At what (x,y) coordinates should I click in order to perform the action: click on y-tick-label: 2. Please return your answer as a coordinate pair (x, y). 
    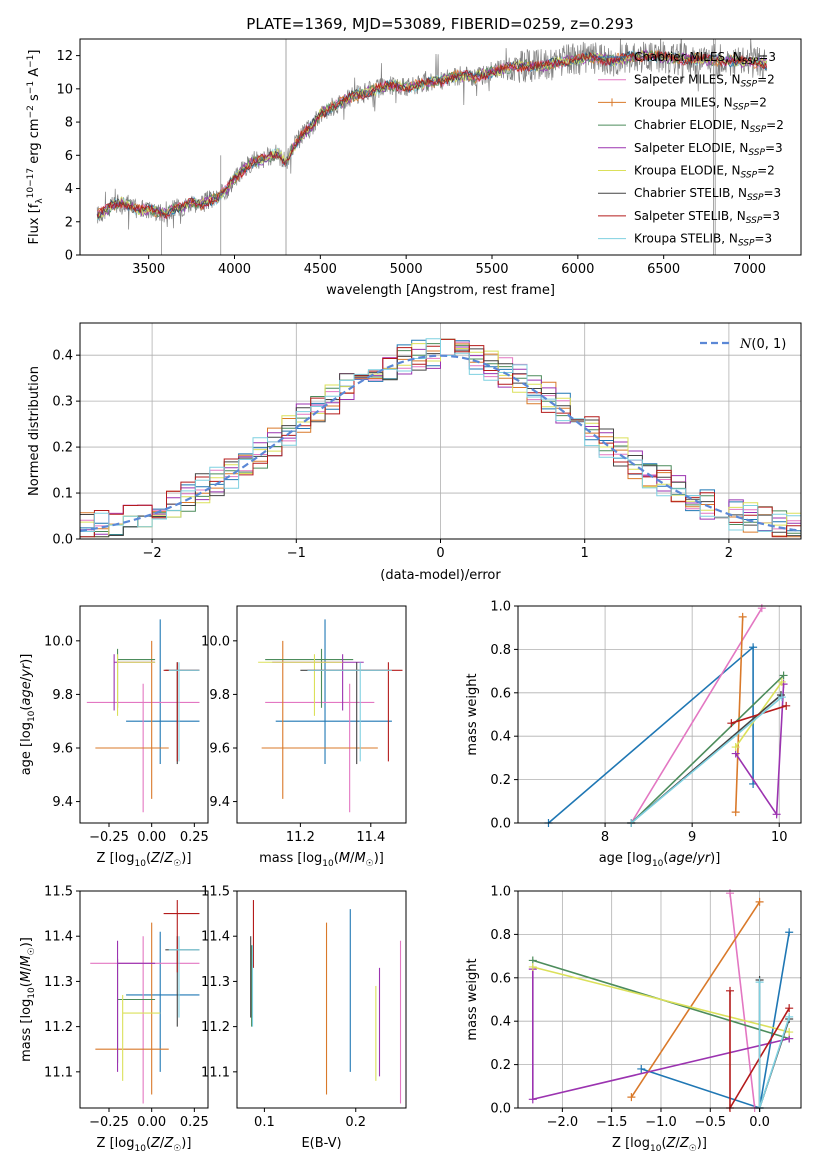
    Looking at the image, I should click on (69, 222).